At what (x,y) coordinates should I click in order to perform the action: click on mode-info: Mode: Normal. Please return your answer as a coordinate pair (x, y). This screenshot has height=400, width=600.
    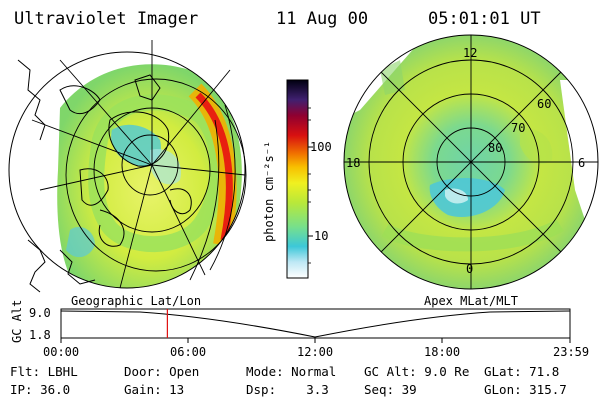
    Looking at the image, I should click on (291, 371).